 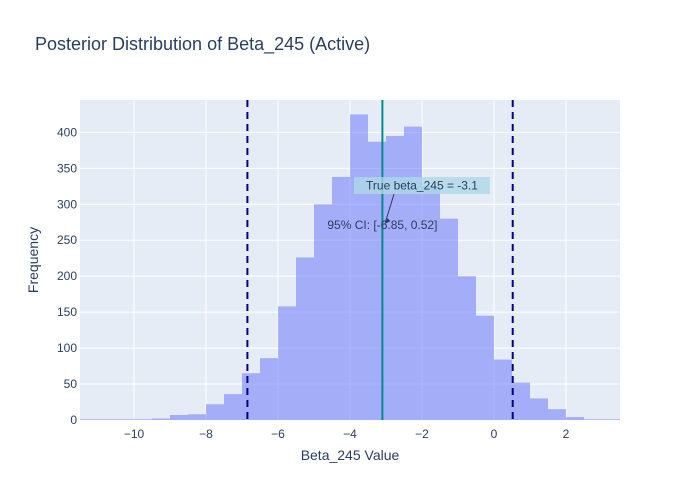 I want to click on y-tick-label: 250, so click(x=67, y=240).